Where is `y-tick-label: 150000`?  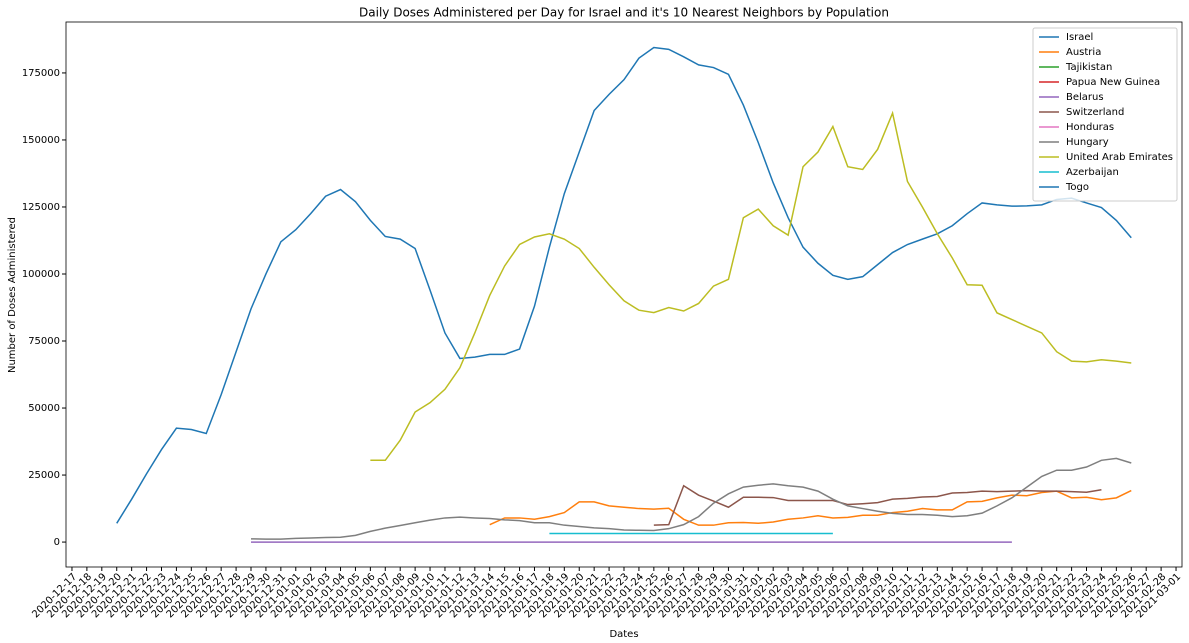
y-tick-label: 150000 is located at coordinates (41, 140).